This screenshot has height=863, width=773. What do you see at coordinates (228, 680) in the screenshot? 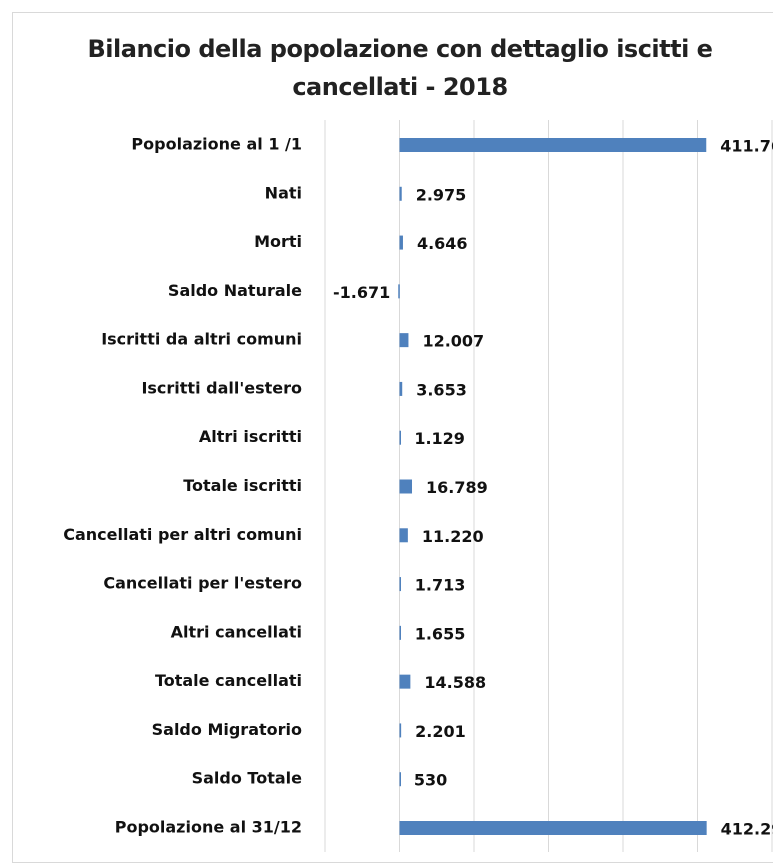
I see `y-tick-label: Totale cancellati` at bounding box center [228, 680].